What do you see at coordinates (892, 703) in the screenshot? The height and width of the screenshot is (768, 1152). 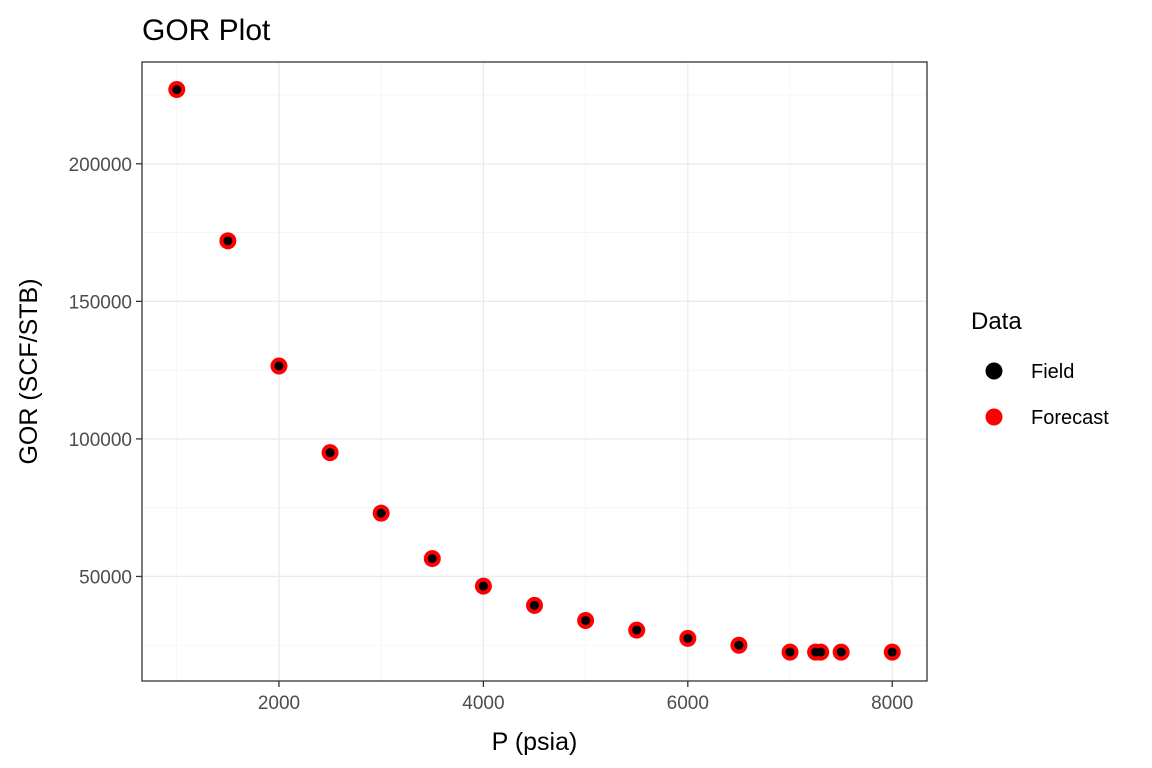 I see `x-tick-label: 8000` at bounding box center [892, 703].